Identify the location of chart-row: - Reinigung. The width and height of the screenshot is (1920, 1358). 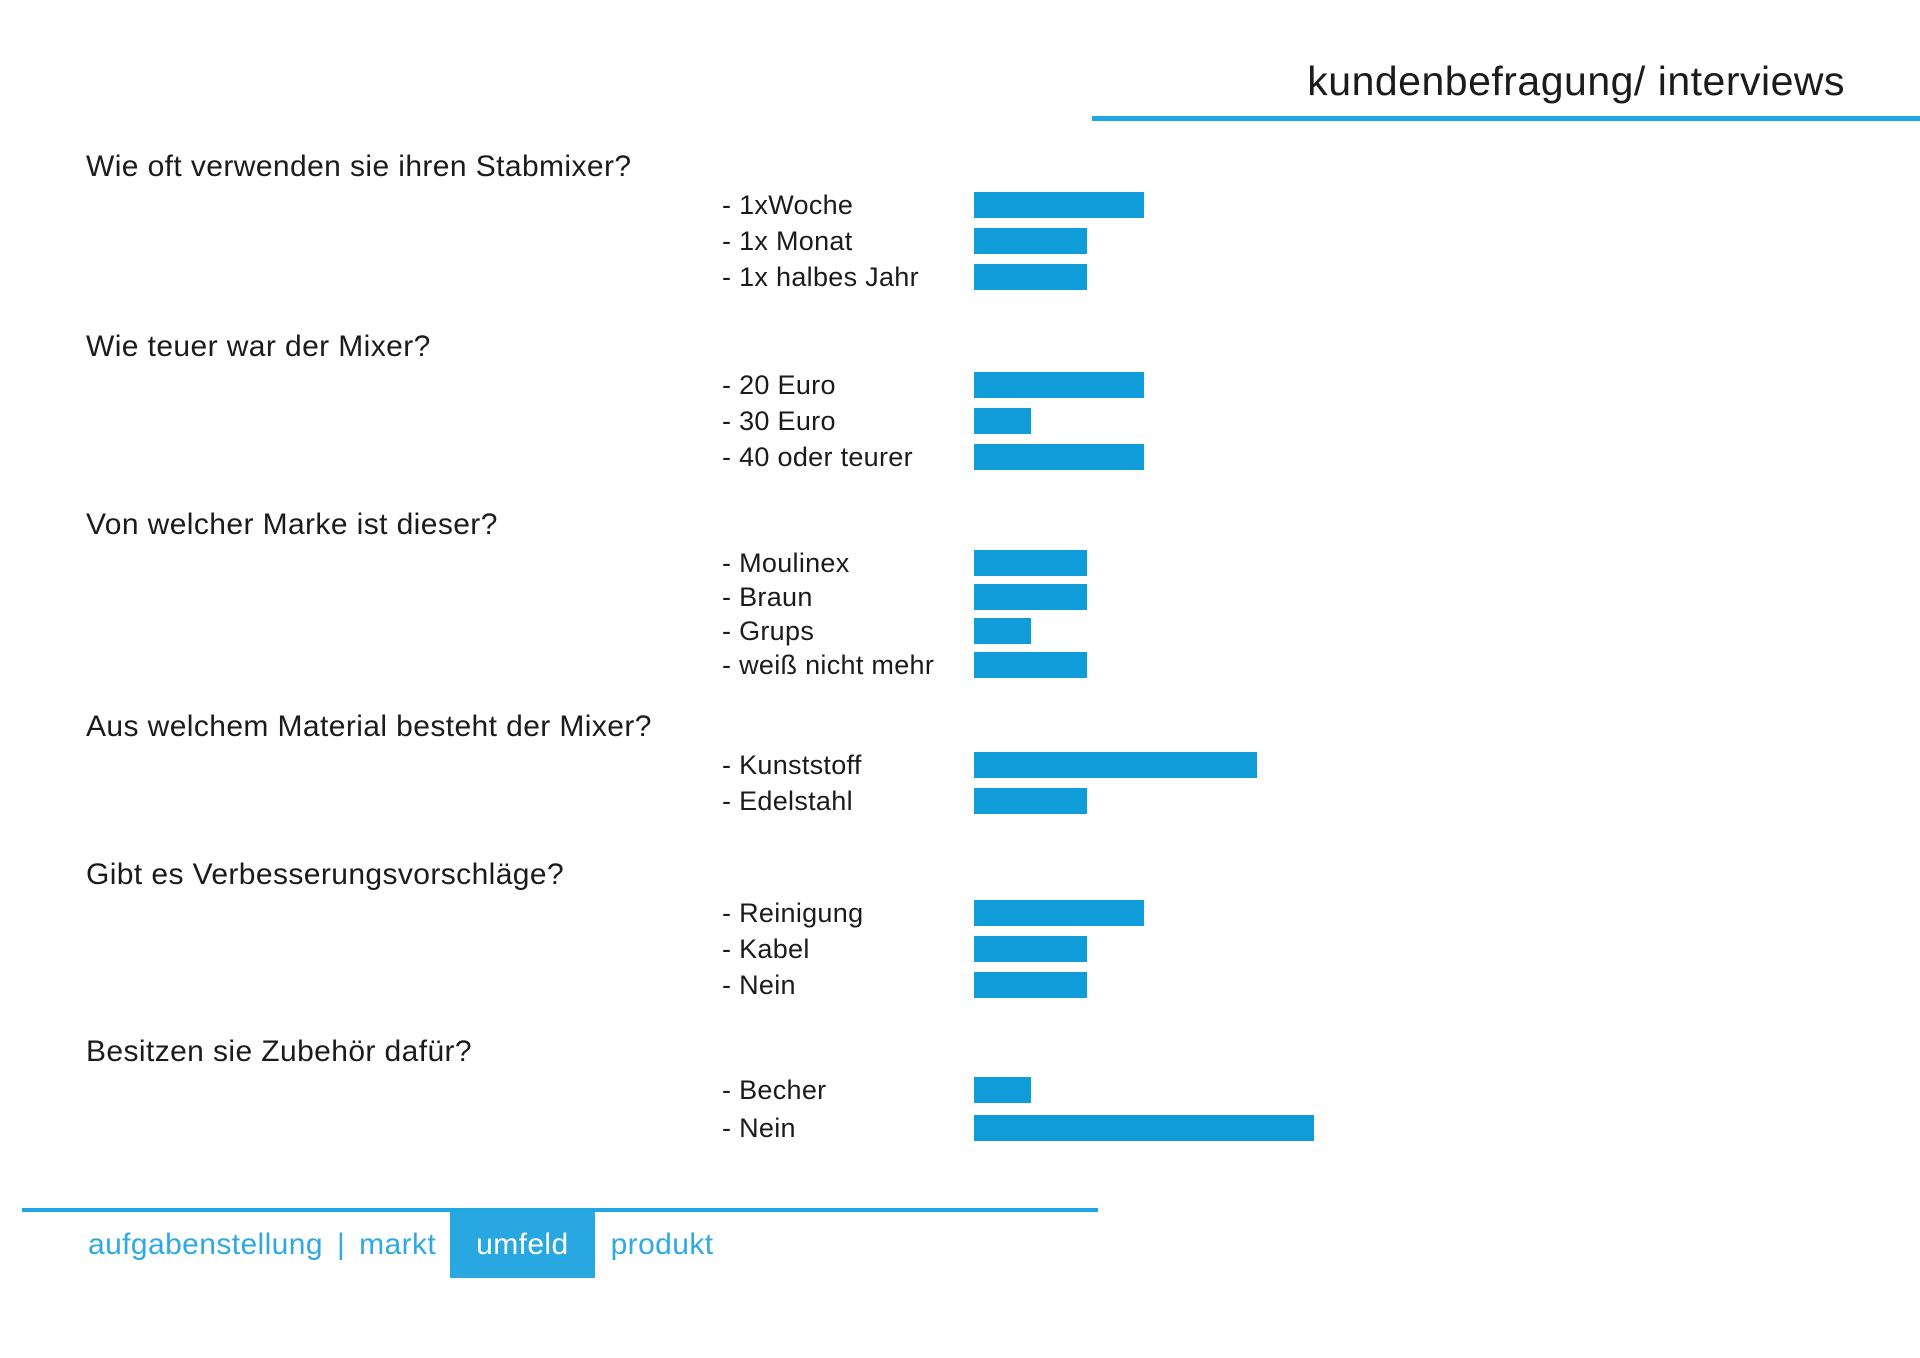
(933, 912).